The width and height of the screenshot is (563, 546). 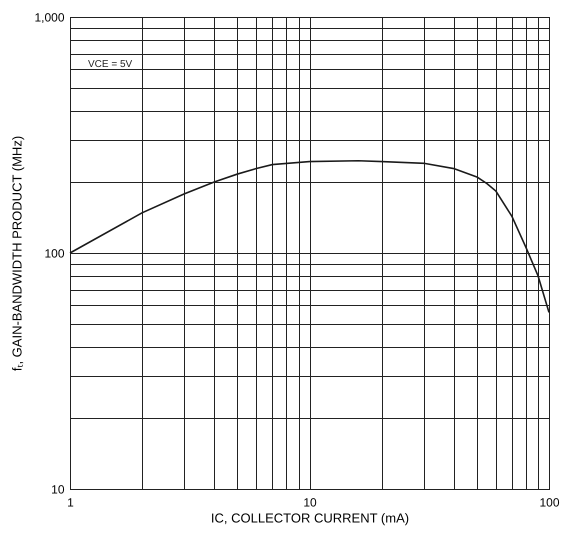 I want to click on y-tick-label: 10, so click(x=58, y=489).